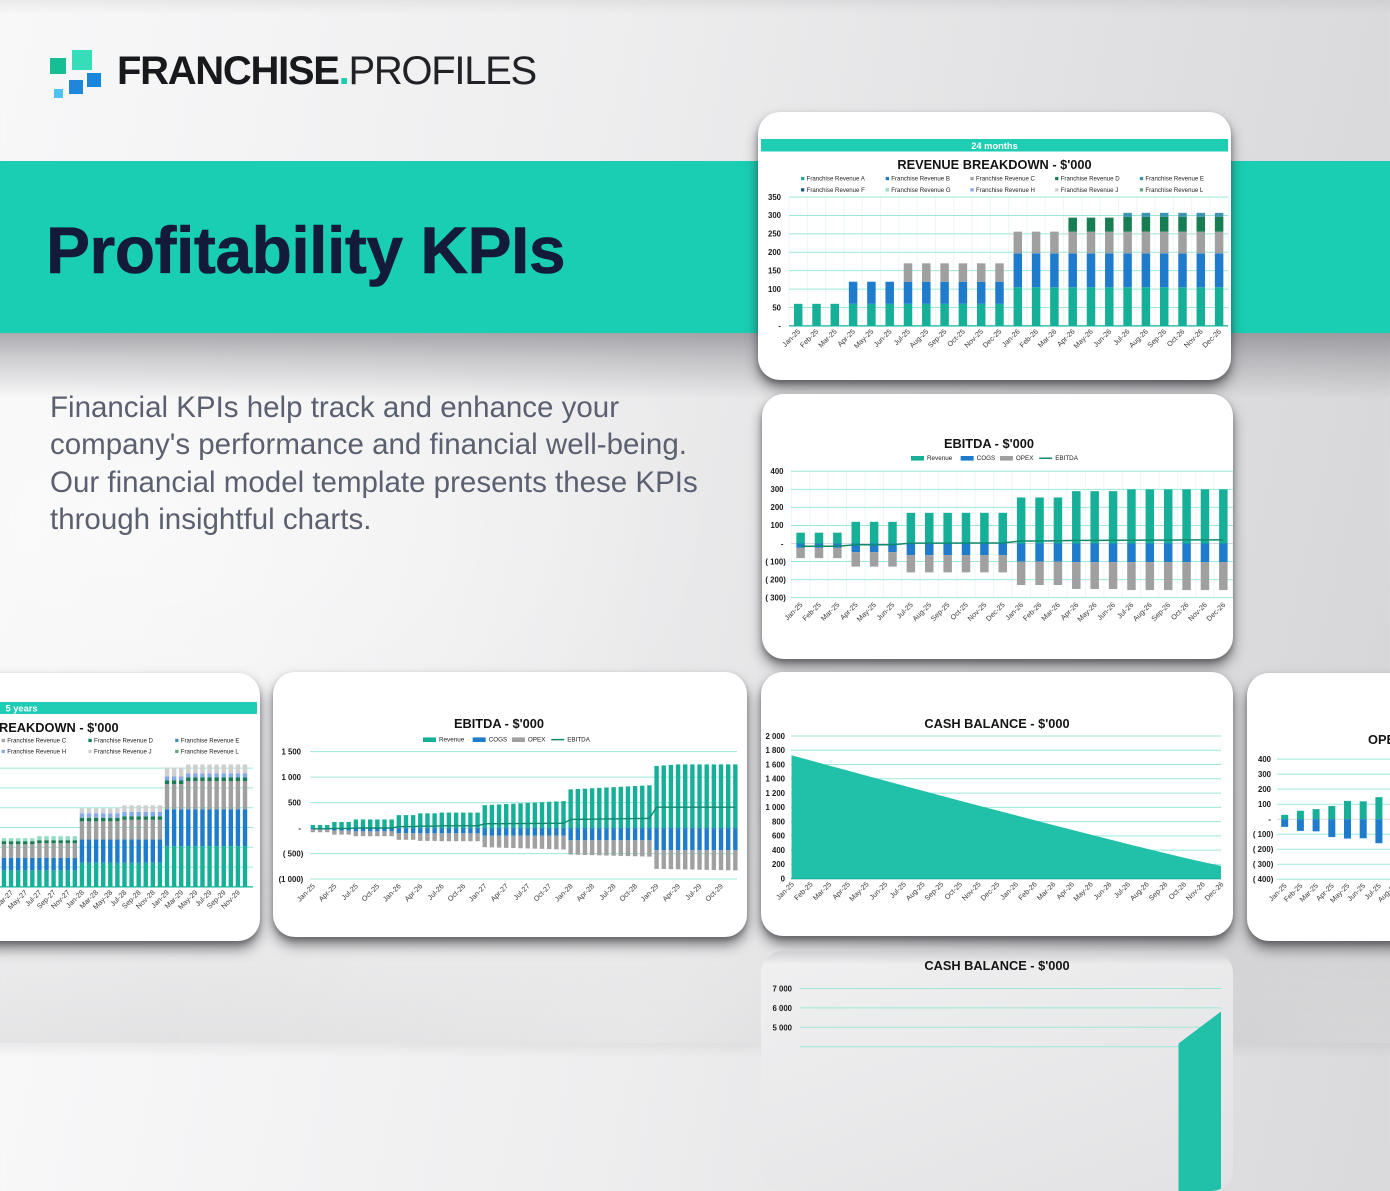 This screenshot has width=1390, height=1191. What do you see at coordinates (579, 740) in the screenshot?
I see `svg-text: EBITDA` at bounding box center [579, 740].